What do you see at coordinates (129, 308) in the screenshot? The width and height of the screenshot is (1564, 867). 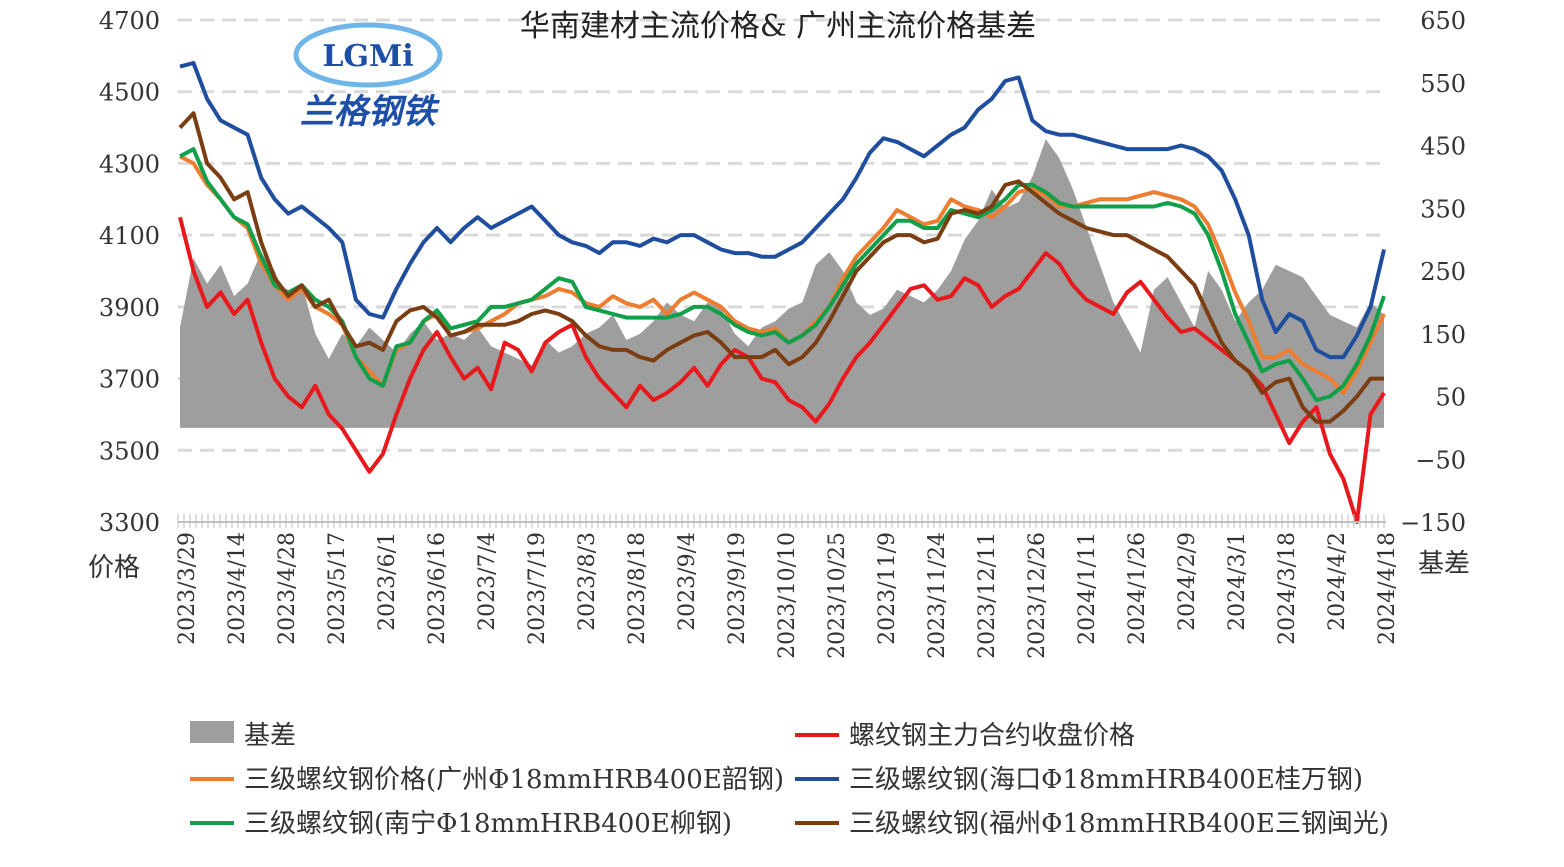 I see `y-left-tick-label: 3900` at bounding box center [129, 308].